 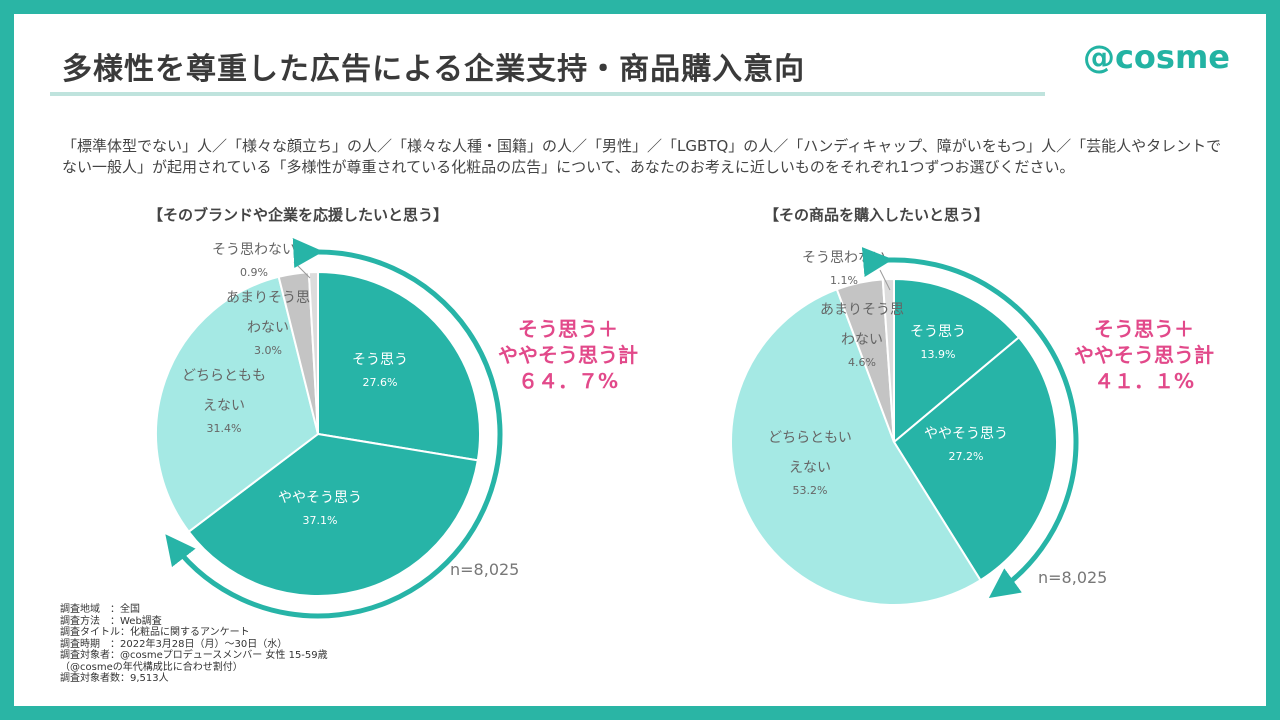 What do you see at coordinates (254, 272) in the screenshot?
I see `slice-value-label: 0.9%` at bounding box center [254, 272].